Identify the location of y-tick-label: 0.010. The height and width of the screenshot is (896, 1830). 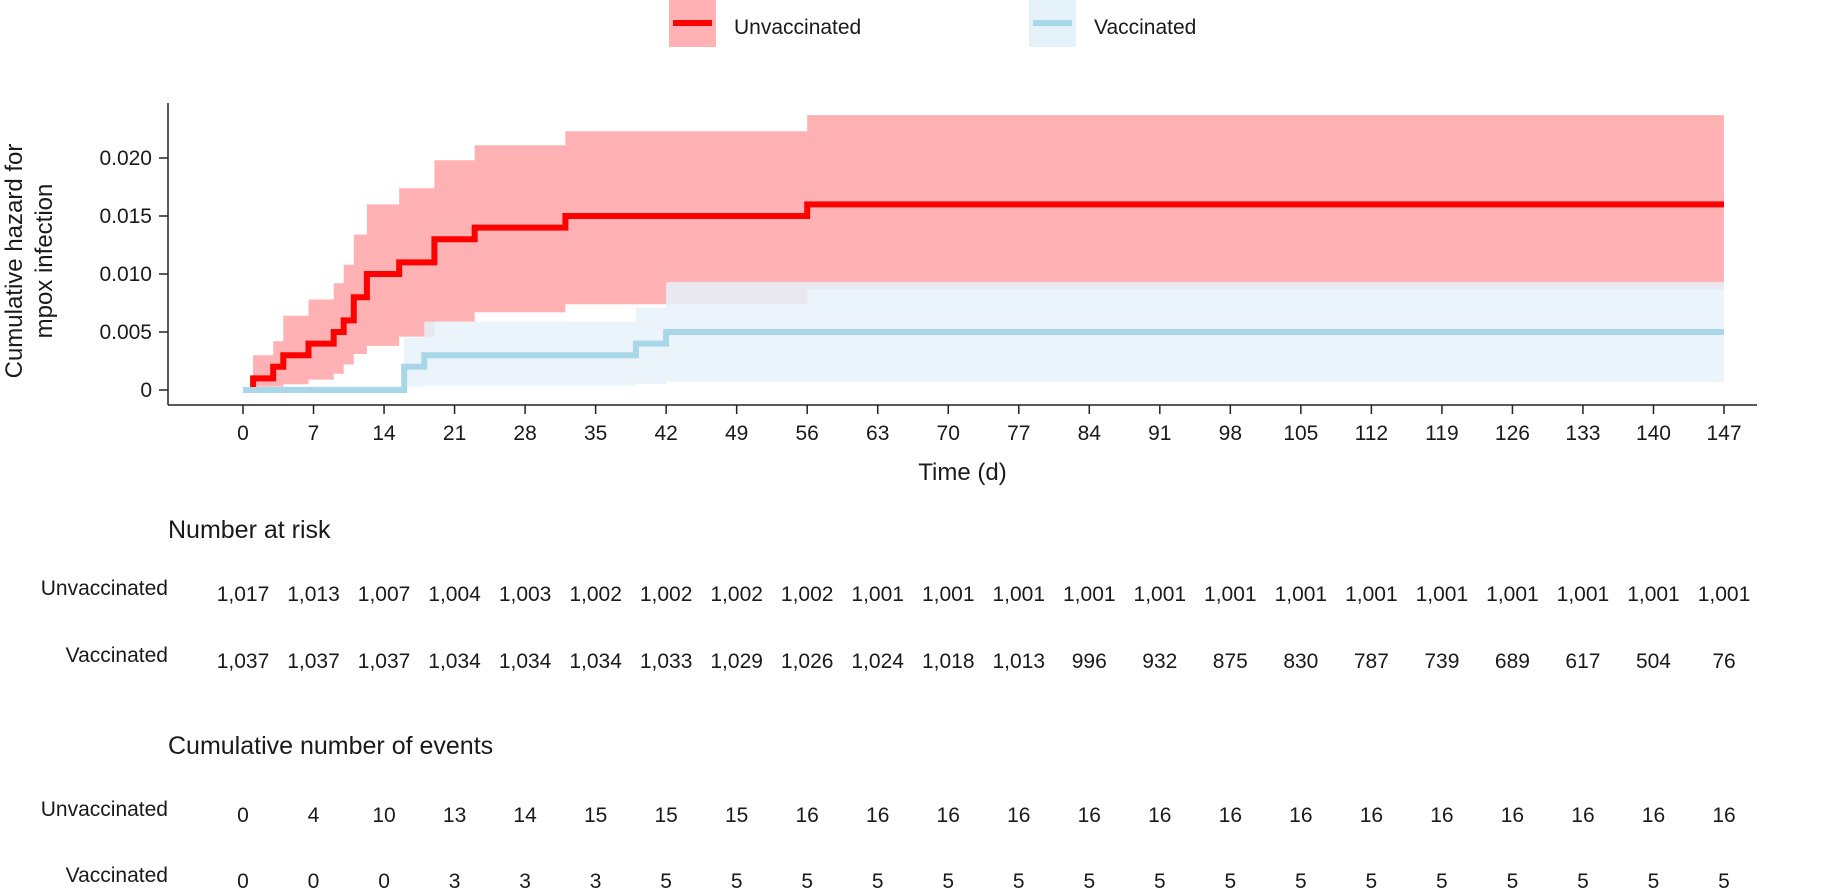
(125, 274).